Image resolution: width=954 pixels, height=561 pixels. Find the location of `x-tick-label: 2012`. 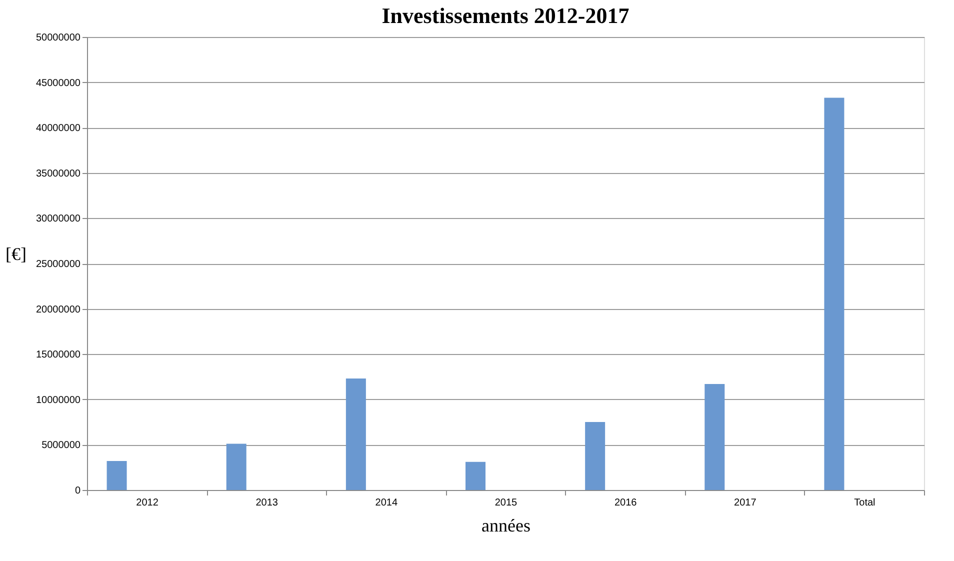

x-tick-label: 2012 is located at coordinates (147, 503).